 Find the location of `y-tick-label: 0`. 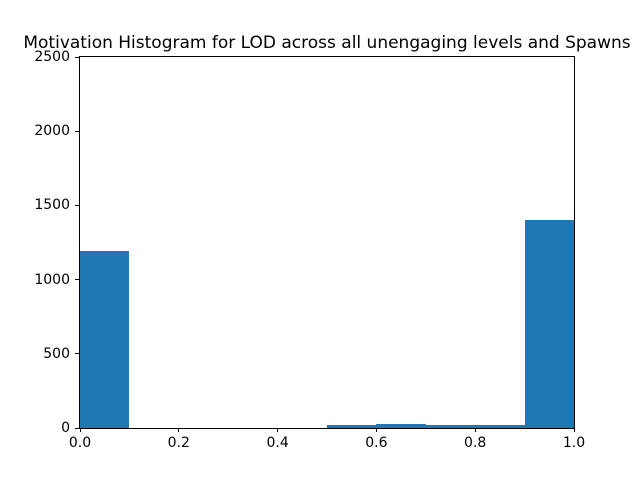

y-tick-label: 0 is located at coordinates (65, 428).